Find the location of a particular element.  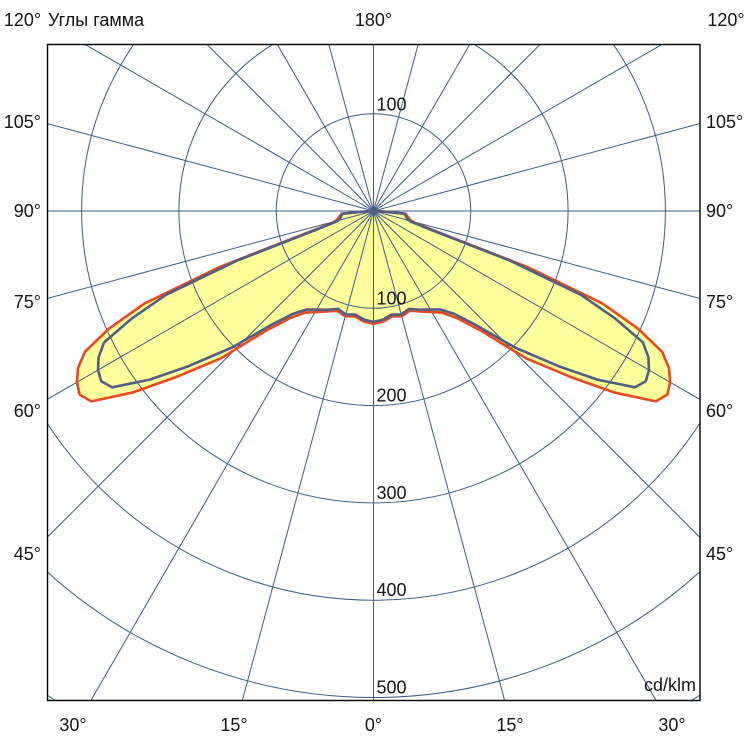

angle-label-left-90°: 90° is located at coordinates (27, 211).